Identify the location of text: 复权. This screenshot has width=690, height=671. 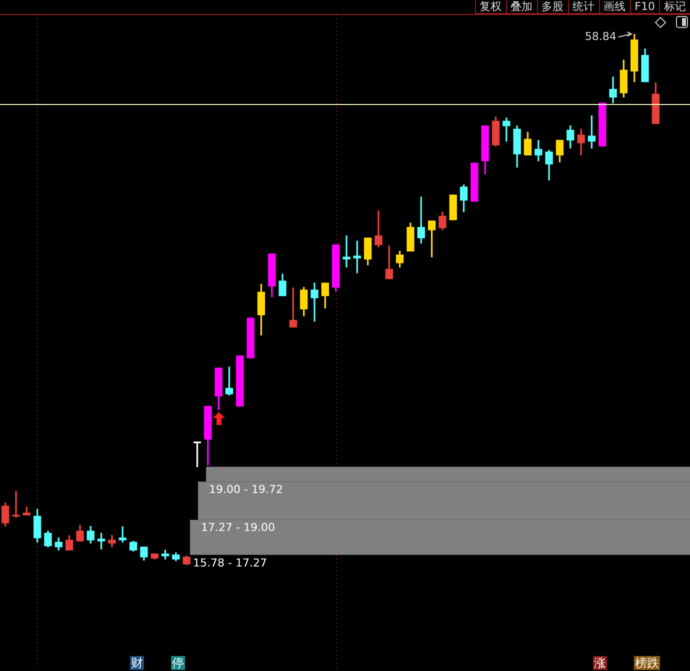
(490, 7).